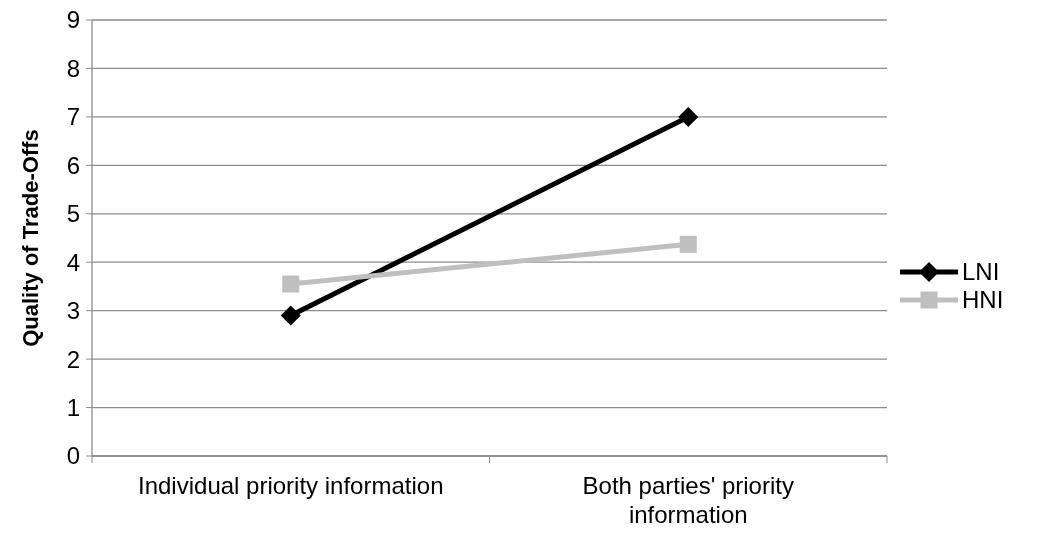 This screenshot has height=542, width=1050. What do you see at coordinates (73, 456) in the screenshot?
I see `y-tick-label: 0` at bounding box center [73, 456].